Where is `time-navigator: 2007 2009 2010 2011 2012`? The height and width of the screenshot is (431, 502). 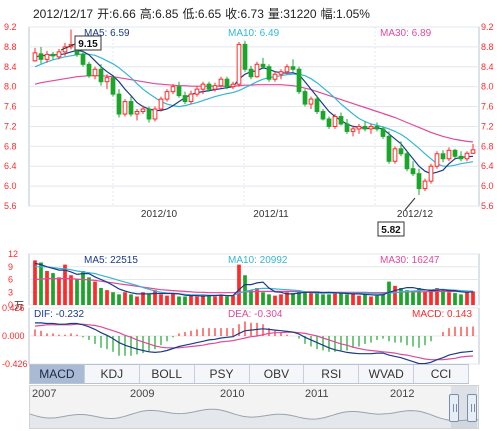 time-navigator: 2007 2009 2010 2011 2012 is located at coordinates (254, 407).